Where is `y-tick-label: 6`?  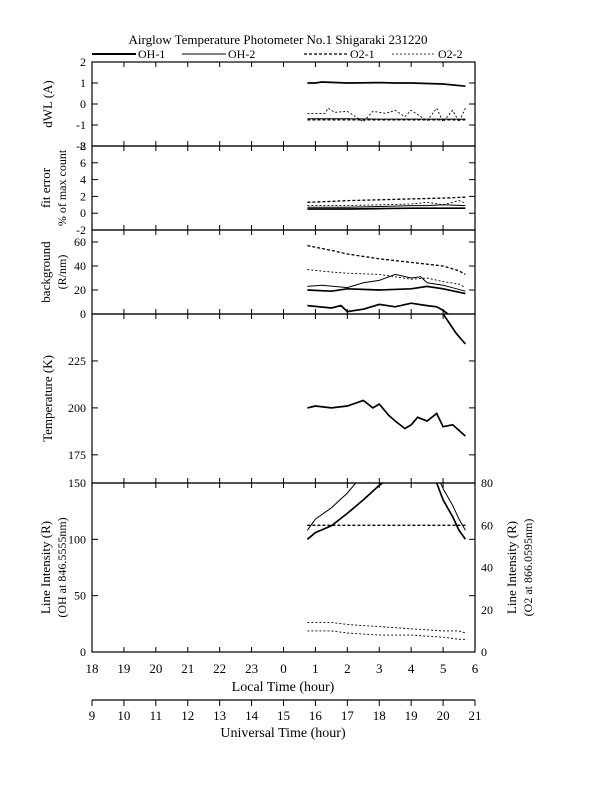 y-tick-label: 6 is located at coordinates (83, 163).